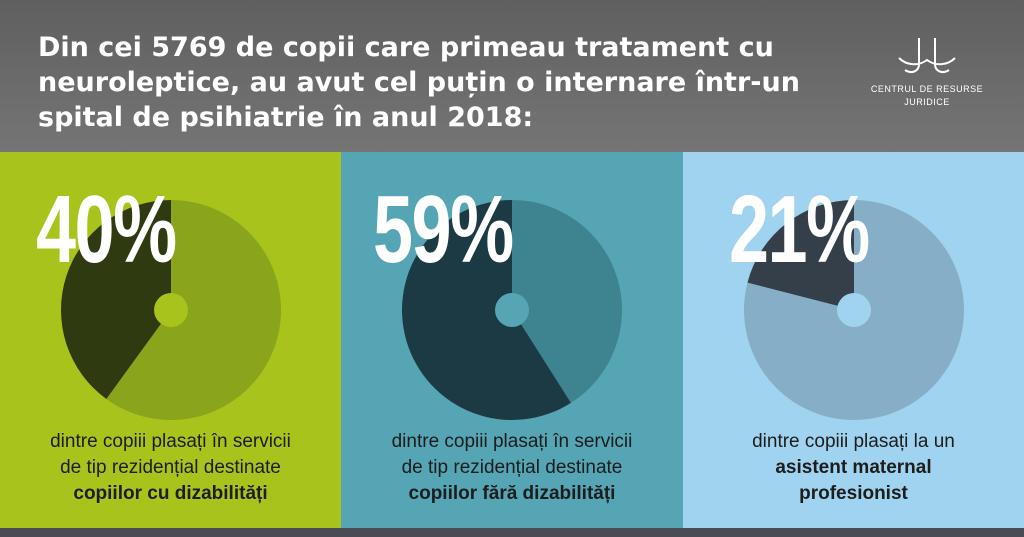 This screenshot has height=537, width=1024. What do you see at coordinates (927, 55) in the screenshot?
I see `logo-mark-icon` at bounding box center [927, 55].